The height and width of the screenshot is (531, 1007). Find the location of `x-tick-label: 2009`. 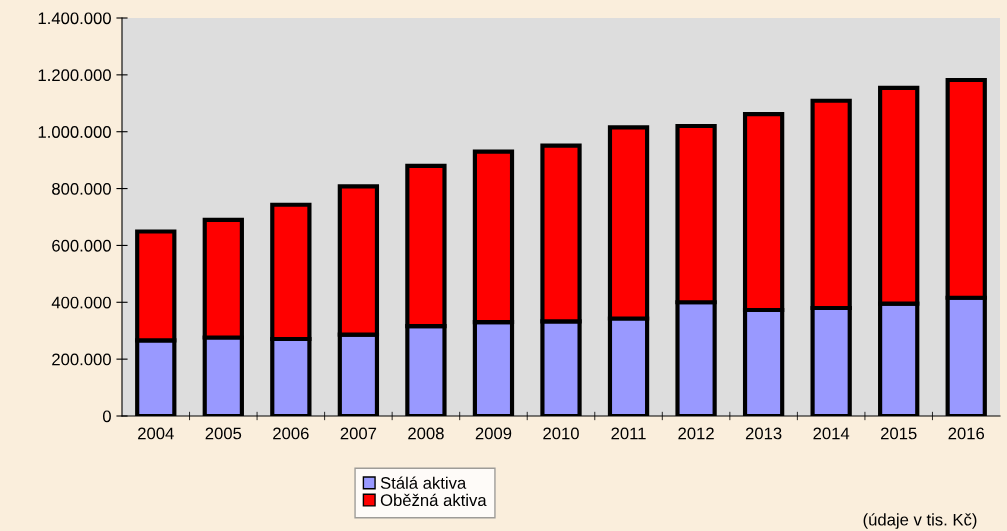

x-tick-label: 2009 is located at coordinates (493, 433).